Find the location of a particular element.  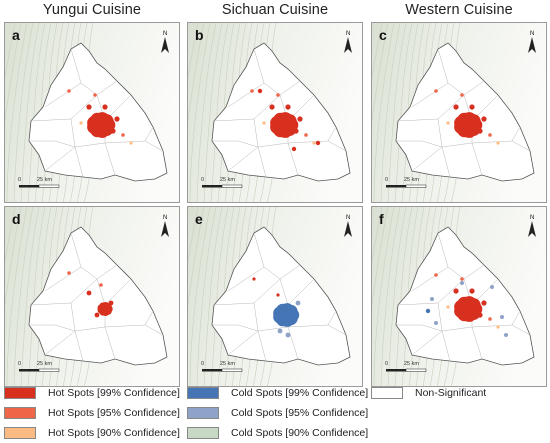

legend-label-hot-90: Hot Spots [90% Confidence] is located at coordinates (114, 433).